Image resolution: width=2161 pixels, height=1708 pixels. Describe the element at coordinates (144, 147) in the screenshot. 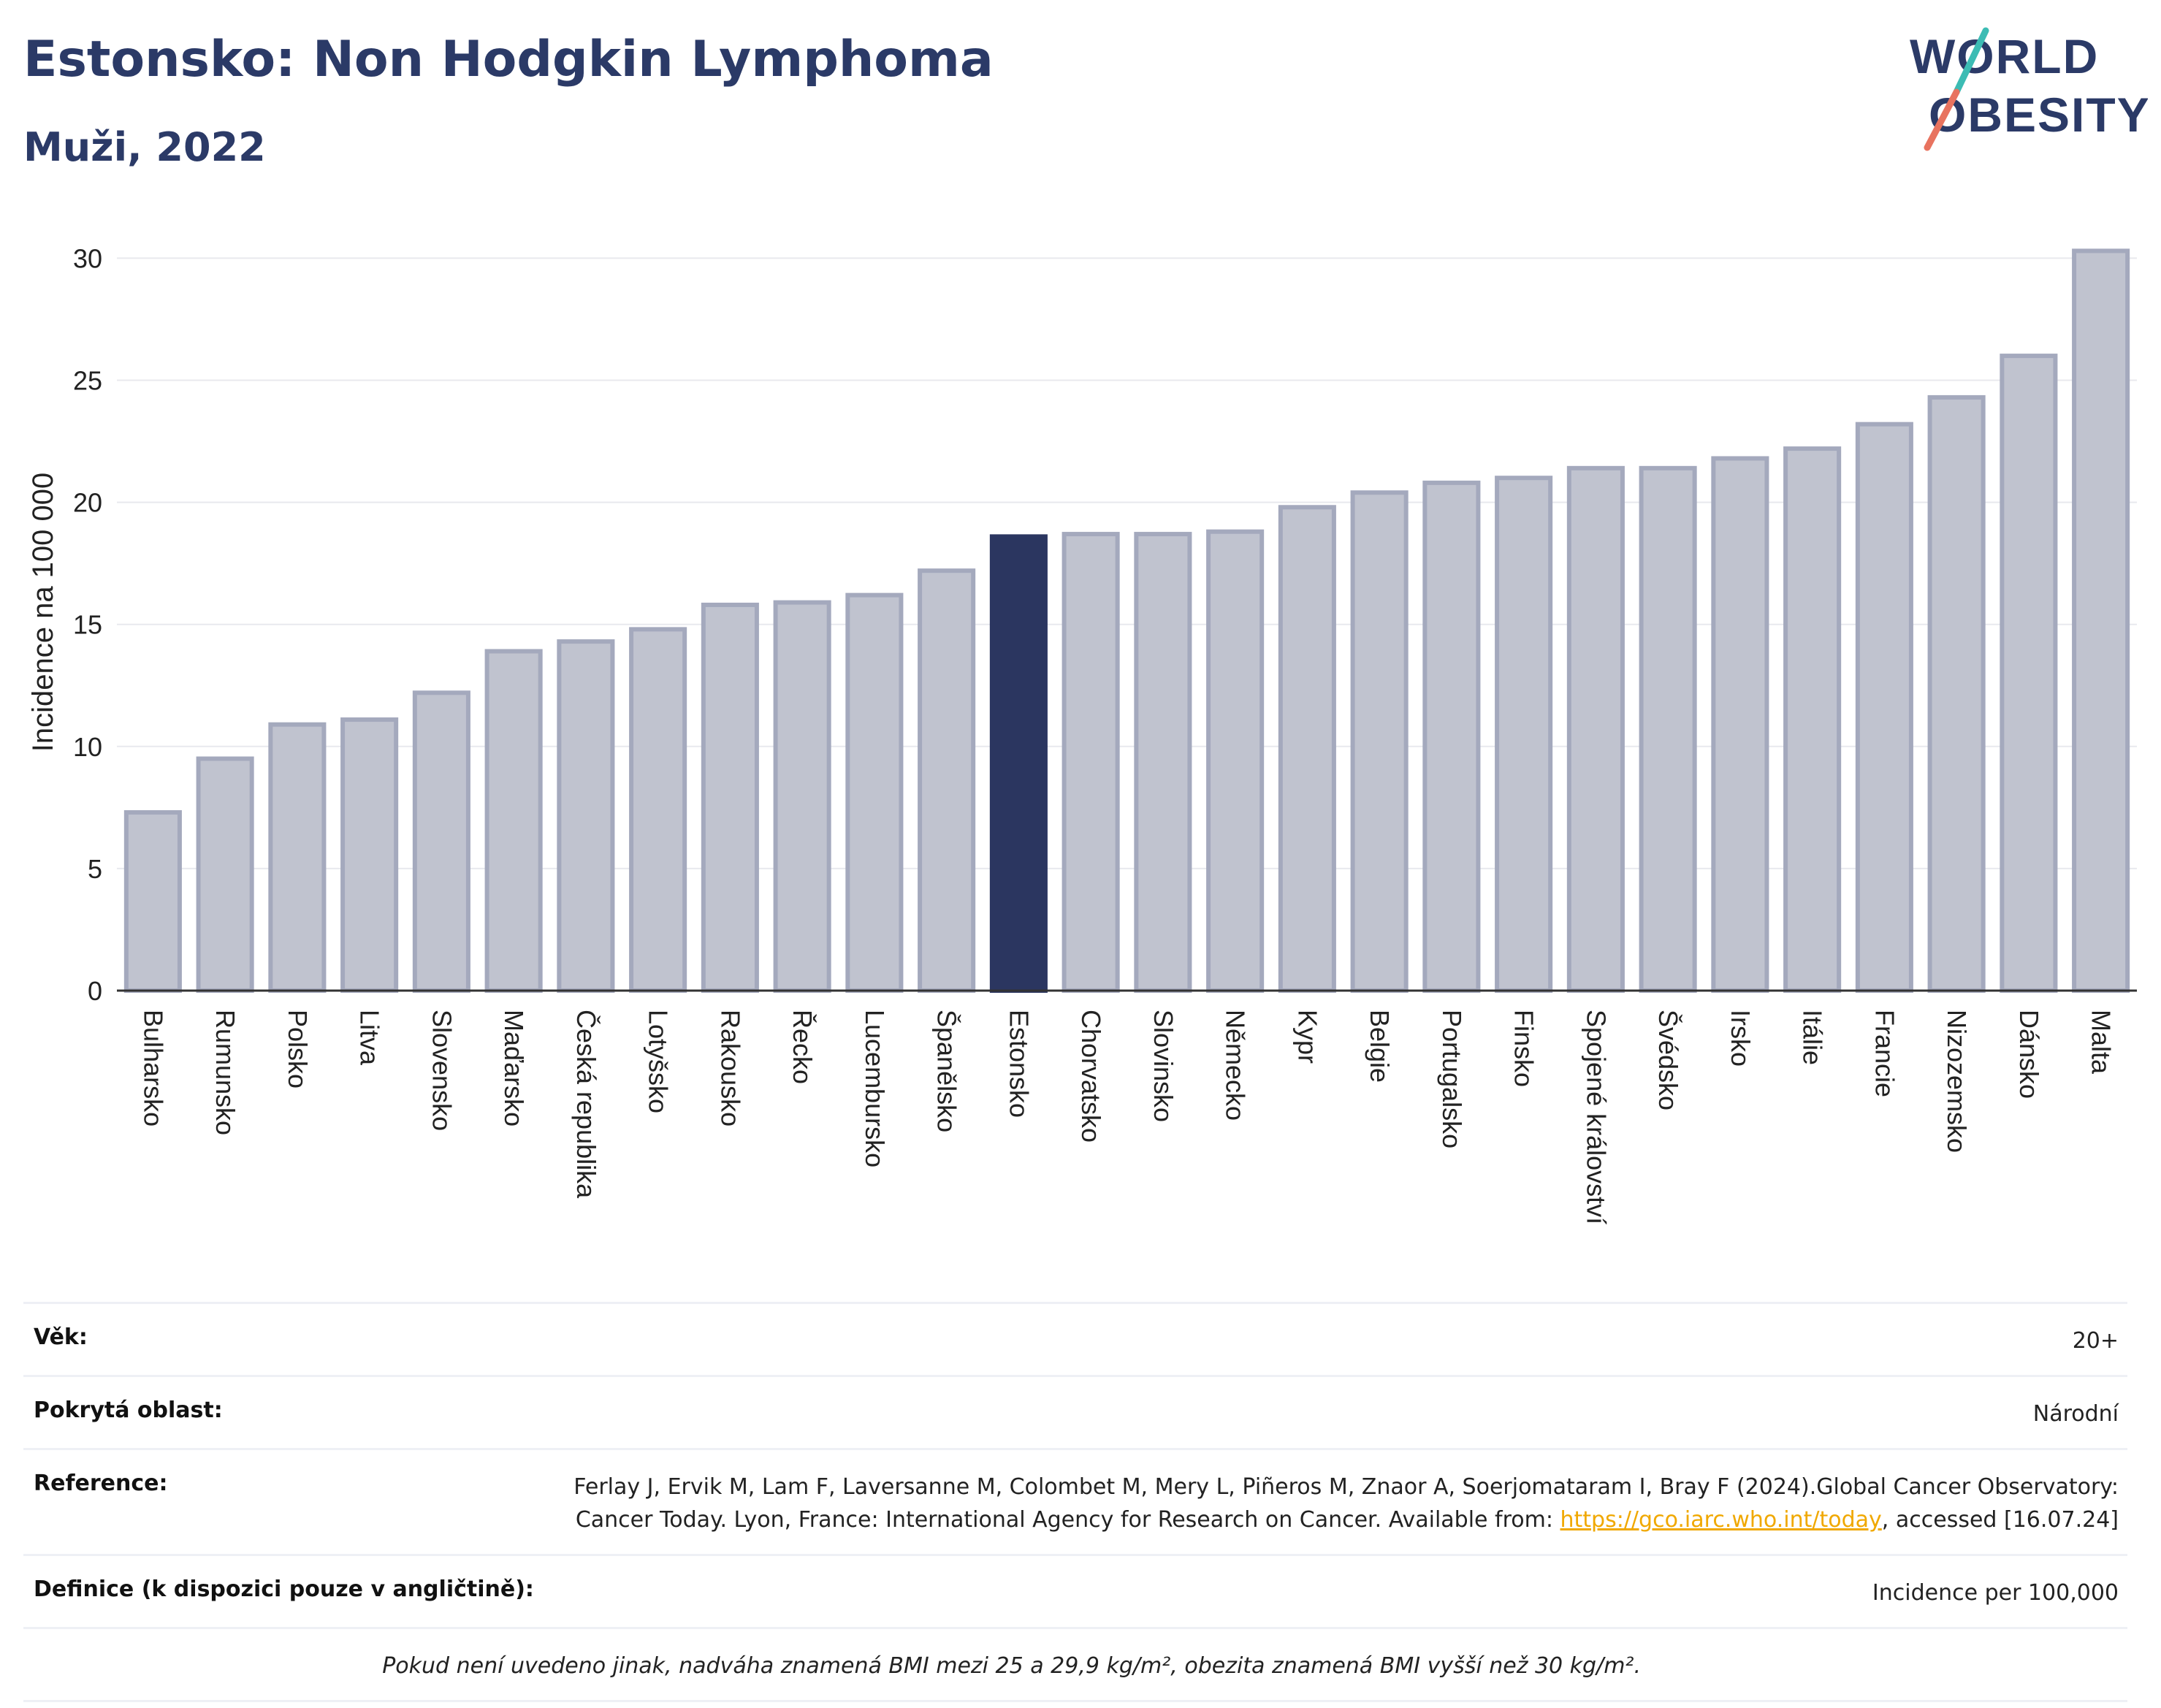

I see `page-subtitle: Muži, 2022` at that location.